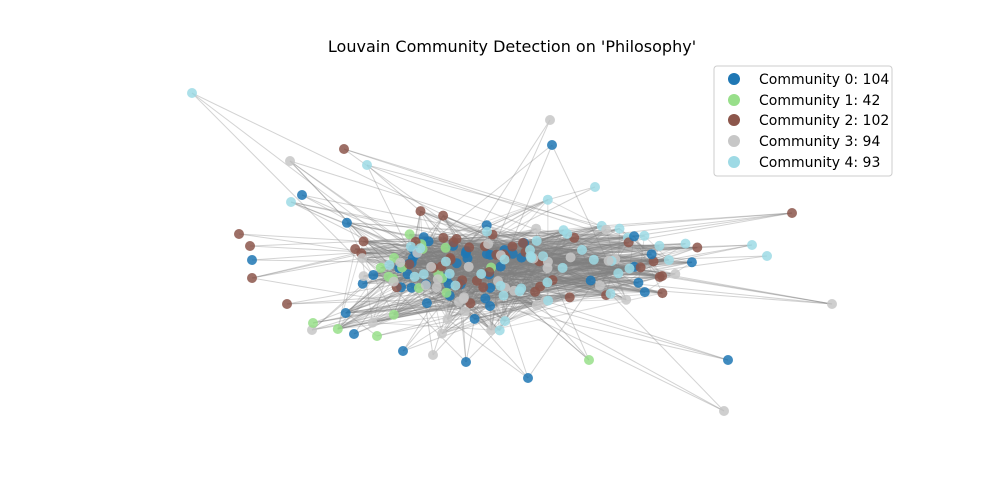  I want to click on legend-entry-community-0: Community 0: 104, so click(808, 80).